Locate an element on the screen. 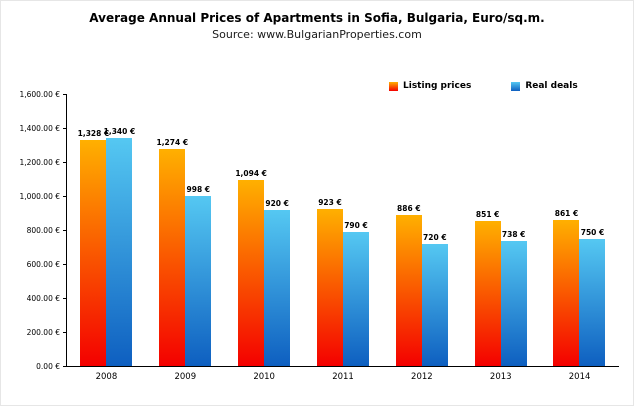 The height and width of the screenshot is (406, 634). bar-value-label: 886 € is located at coordinates (409, 209).